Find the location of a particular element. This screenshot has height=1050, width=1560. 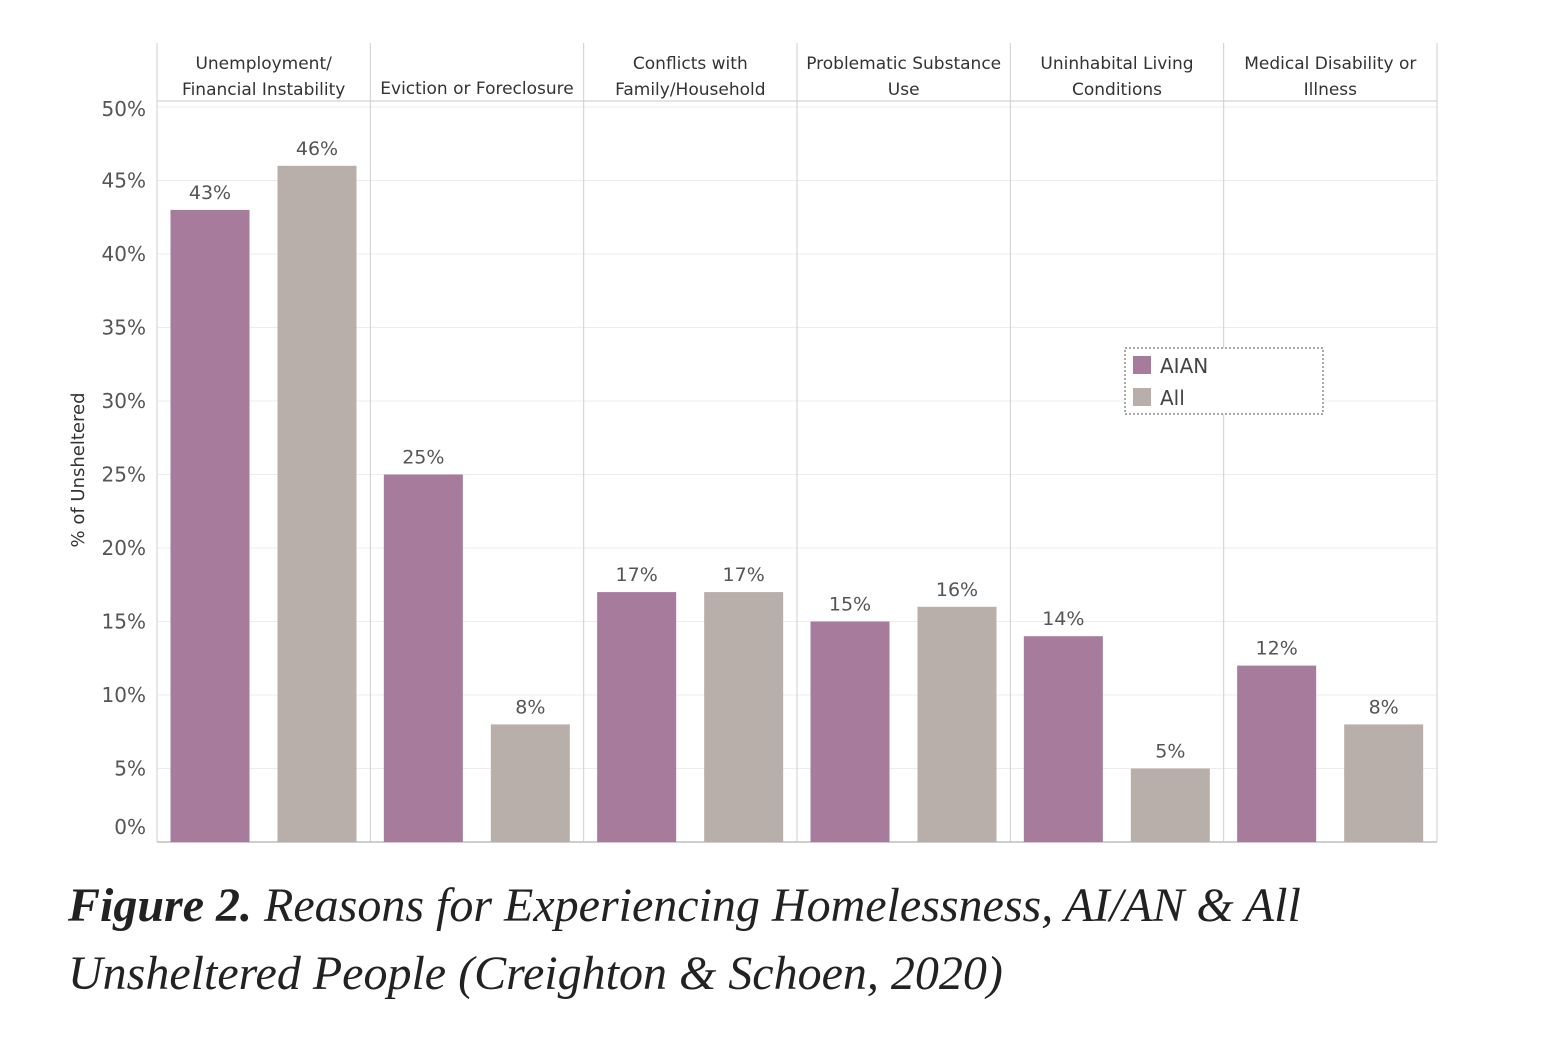

panel-header-label: Illness is located at coordinates (1331, 90).